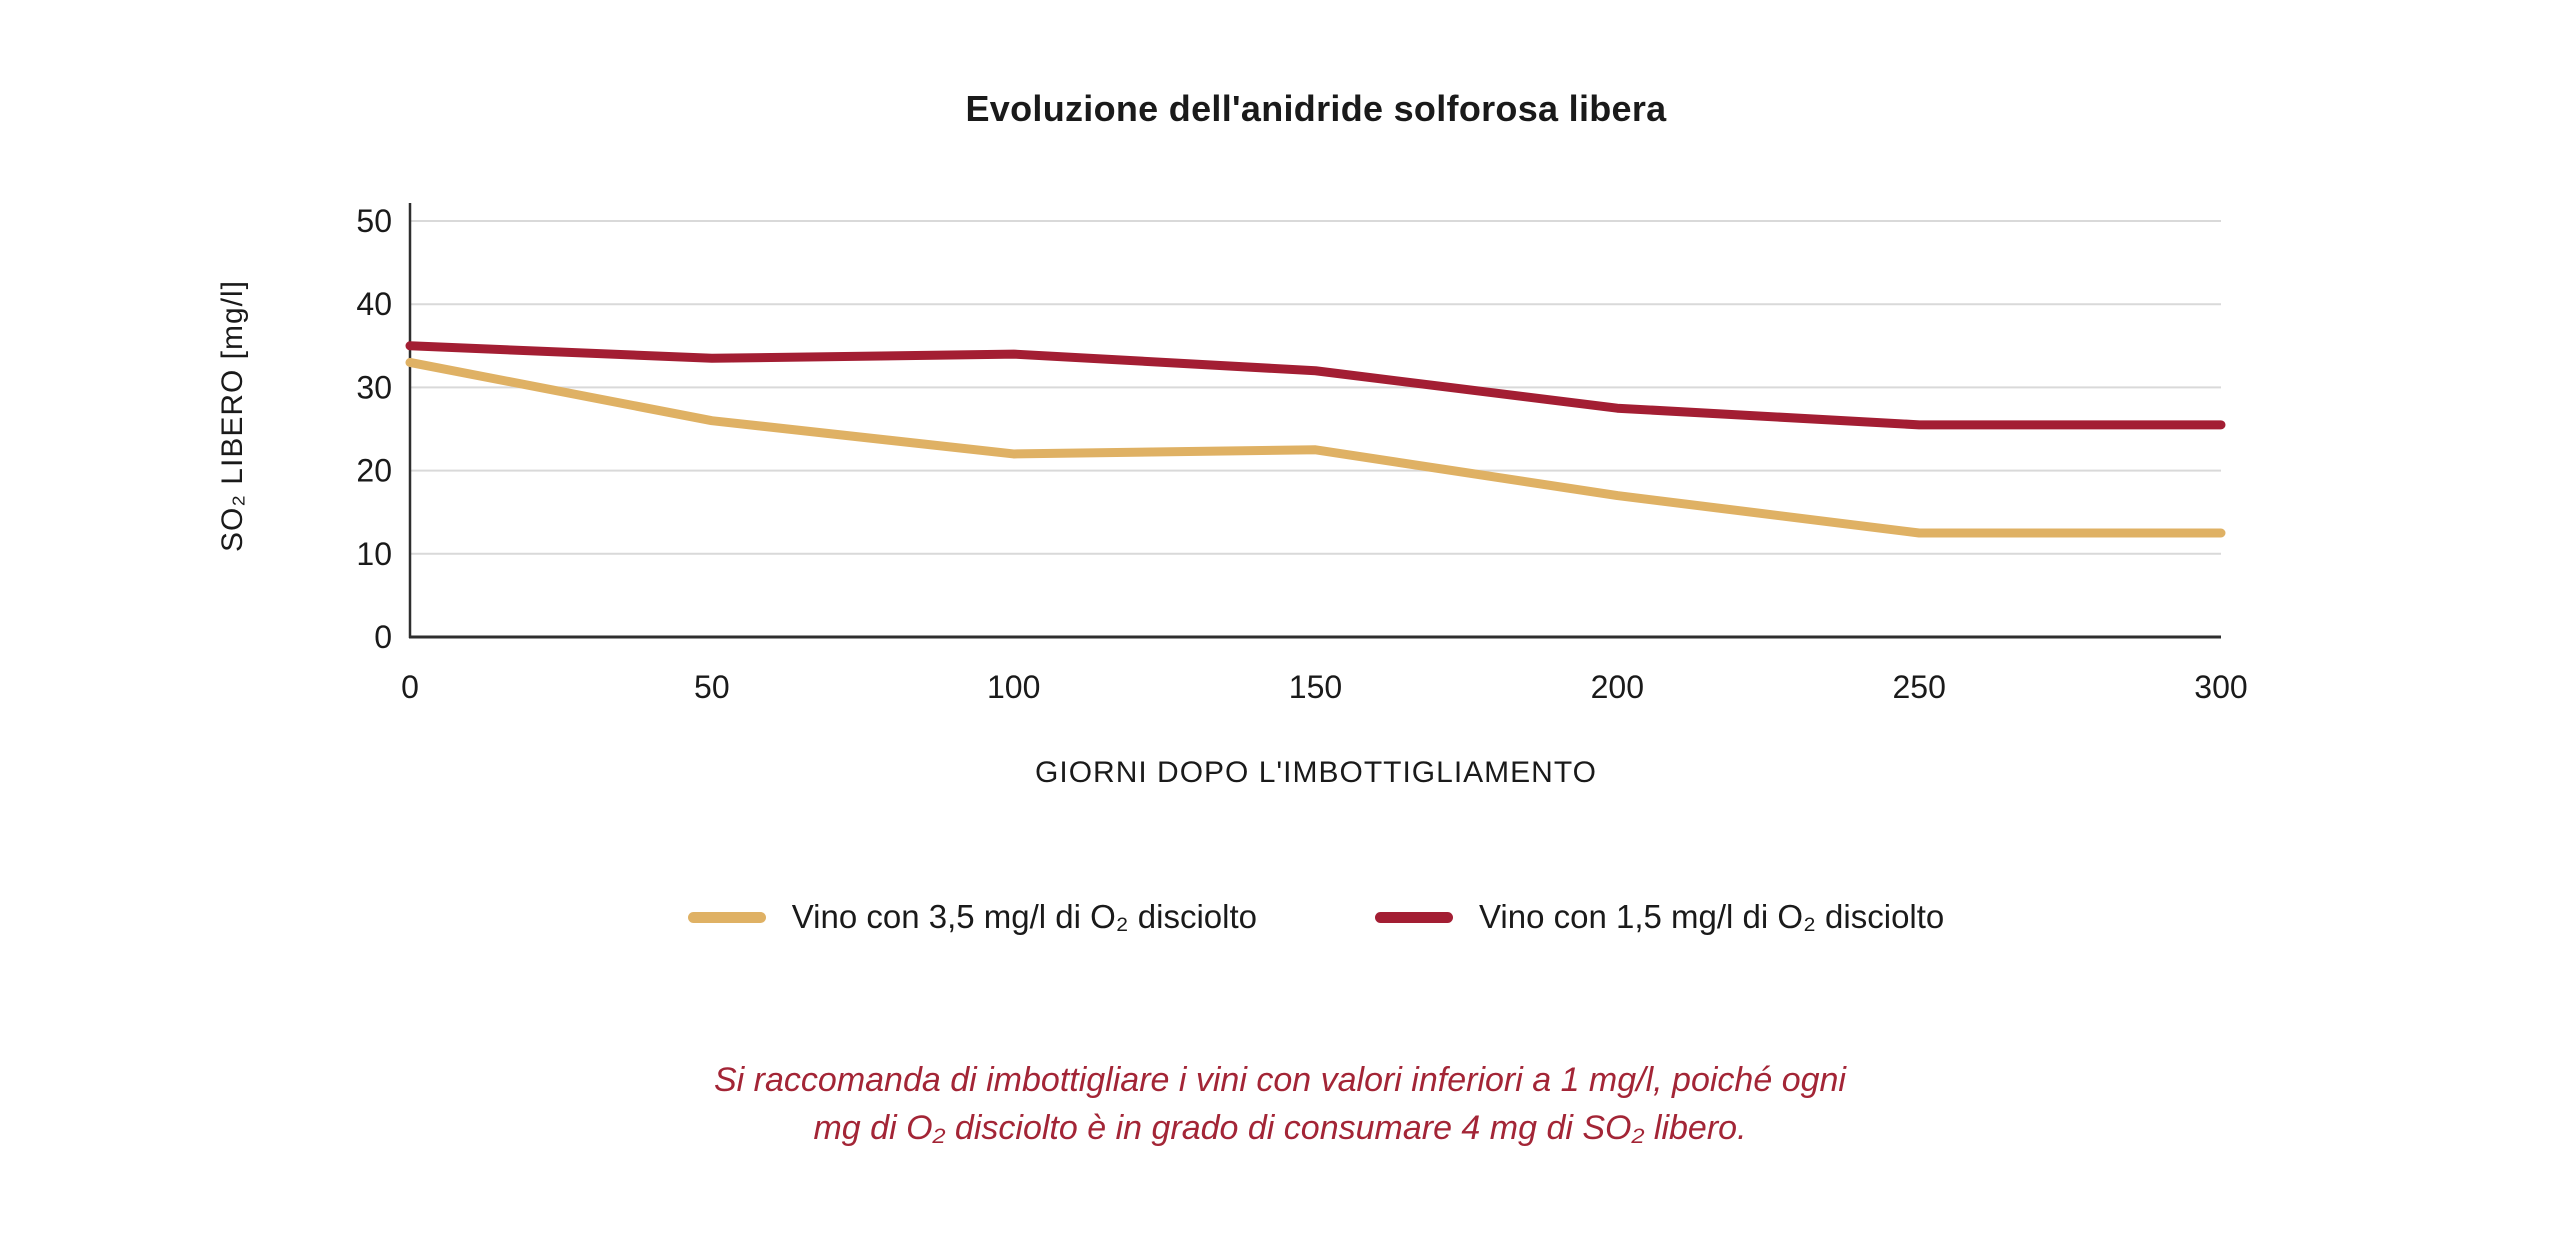  I want to click on y-tick-label: 0, so click(383, 637).